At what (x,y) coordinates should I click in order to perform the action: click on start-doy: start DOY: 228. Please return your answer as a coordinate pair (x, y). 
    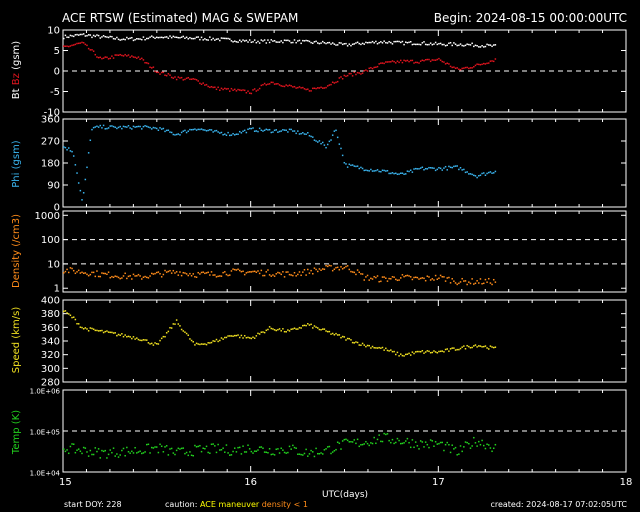
    Looking at the image, I should click on (93, 504).